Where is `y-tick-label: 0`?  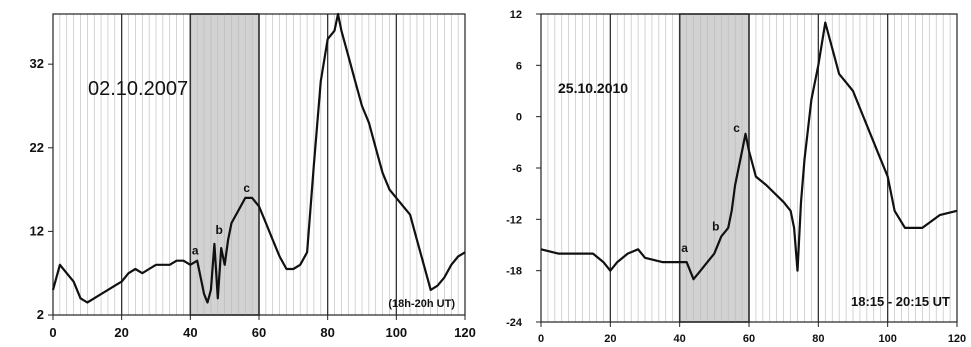 y-tick-label: 0 is located at coordinates (519, 118).